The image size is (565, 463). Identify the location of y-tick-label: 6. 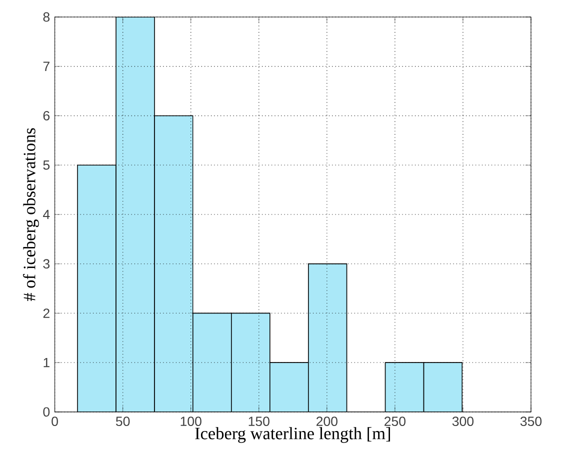
(46, 115).